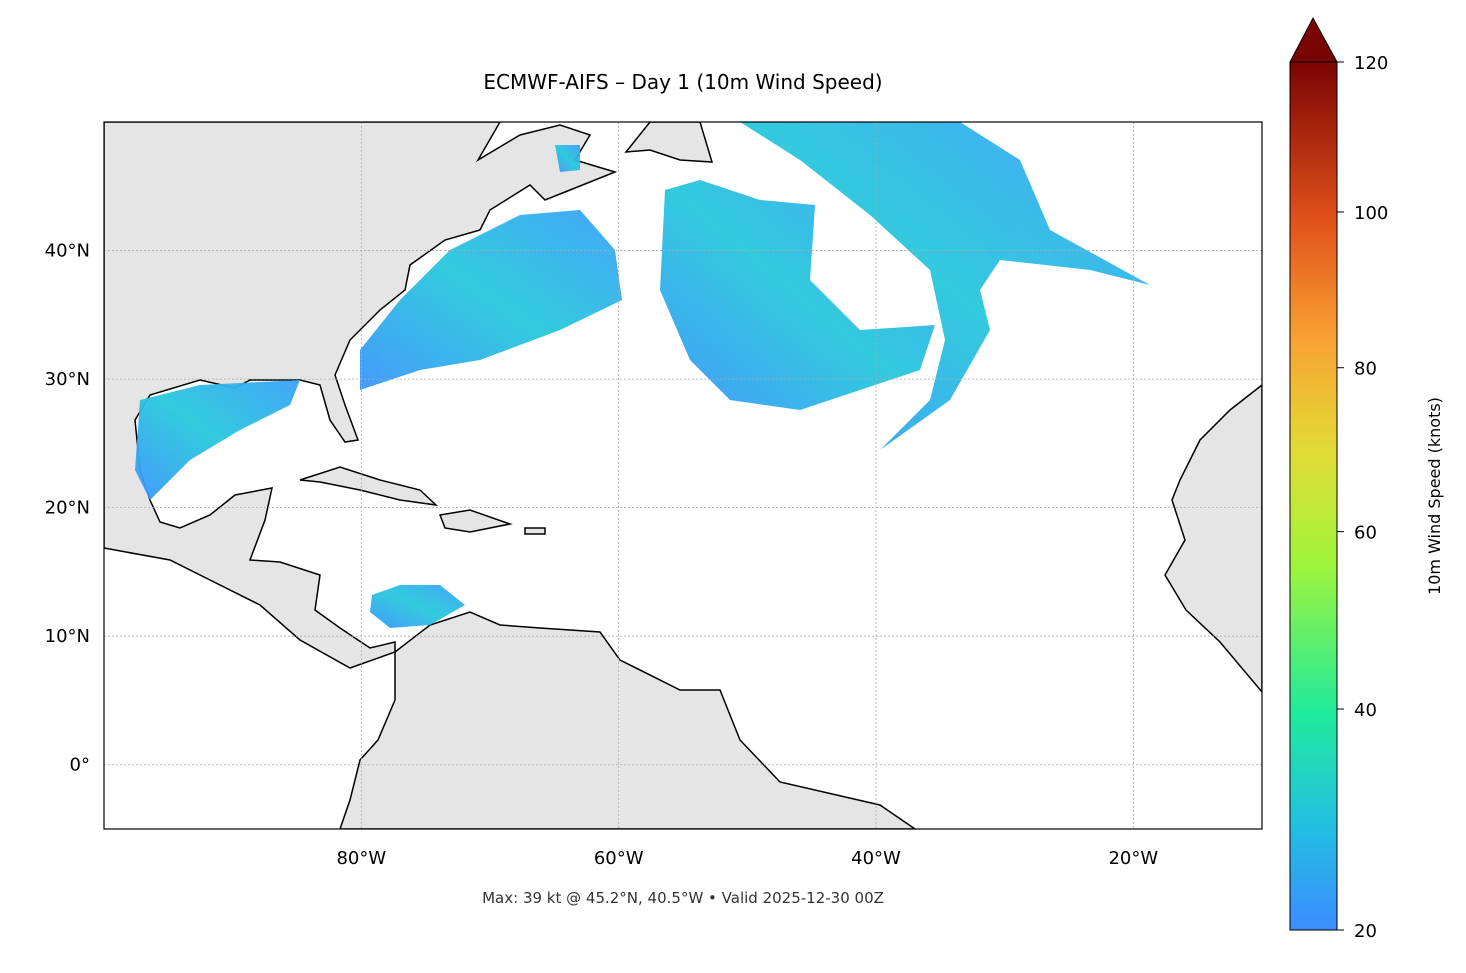 This screenshot has width=1466, height=973. I want to click on africa, so click(1213, 539).